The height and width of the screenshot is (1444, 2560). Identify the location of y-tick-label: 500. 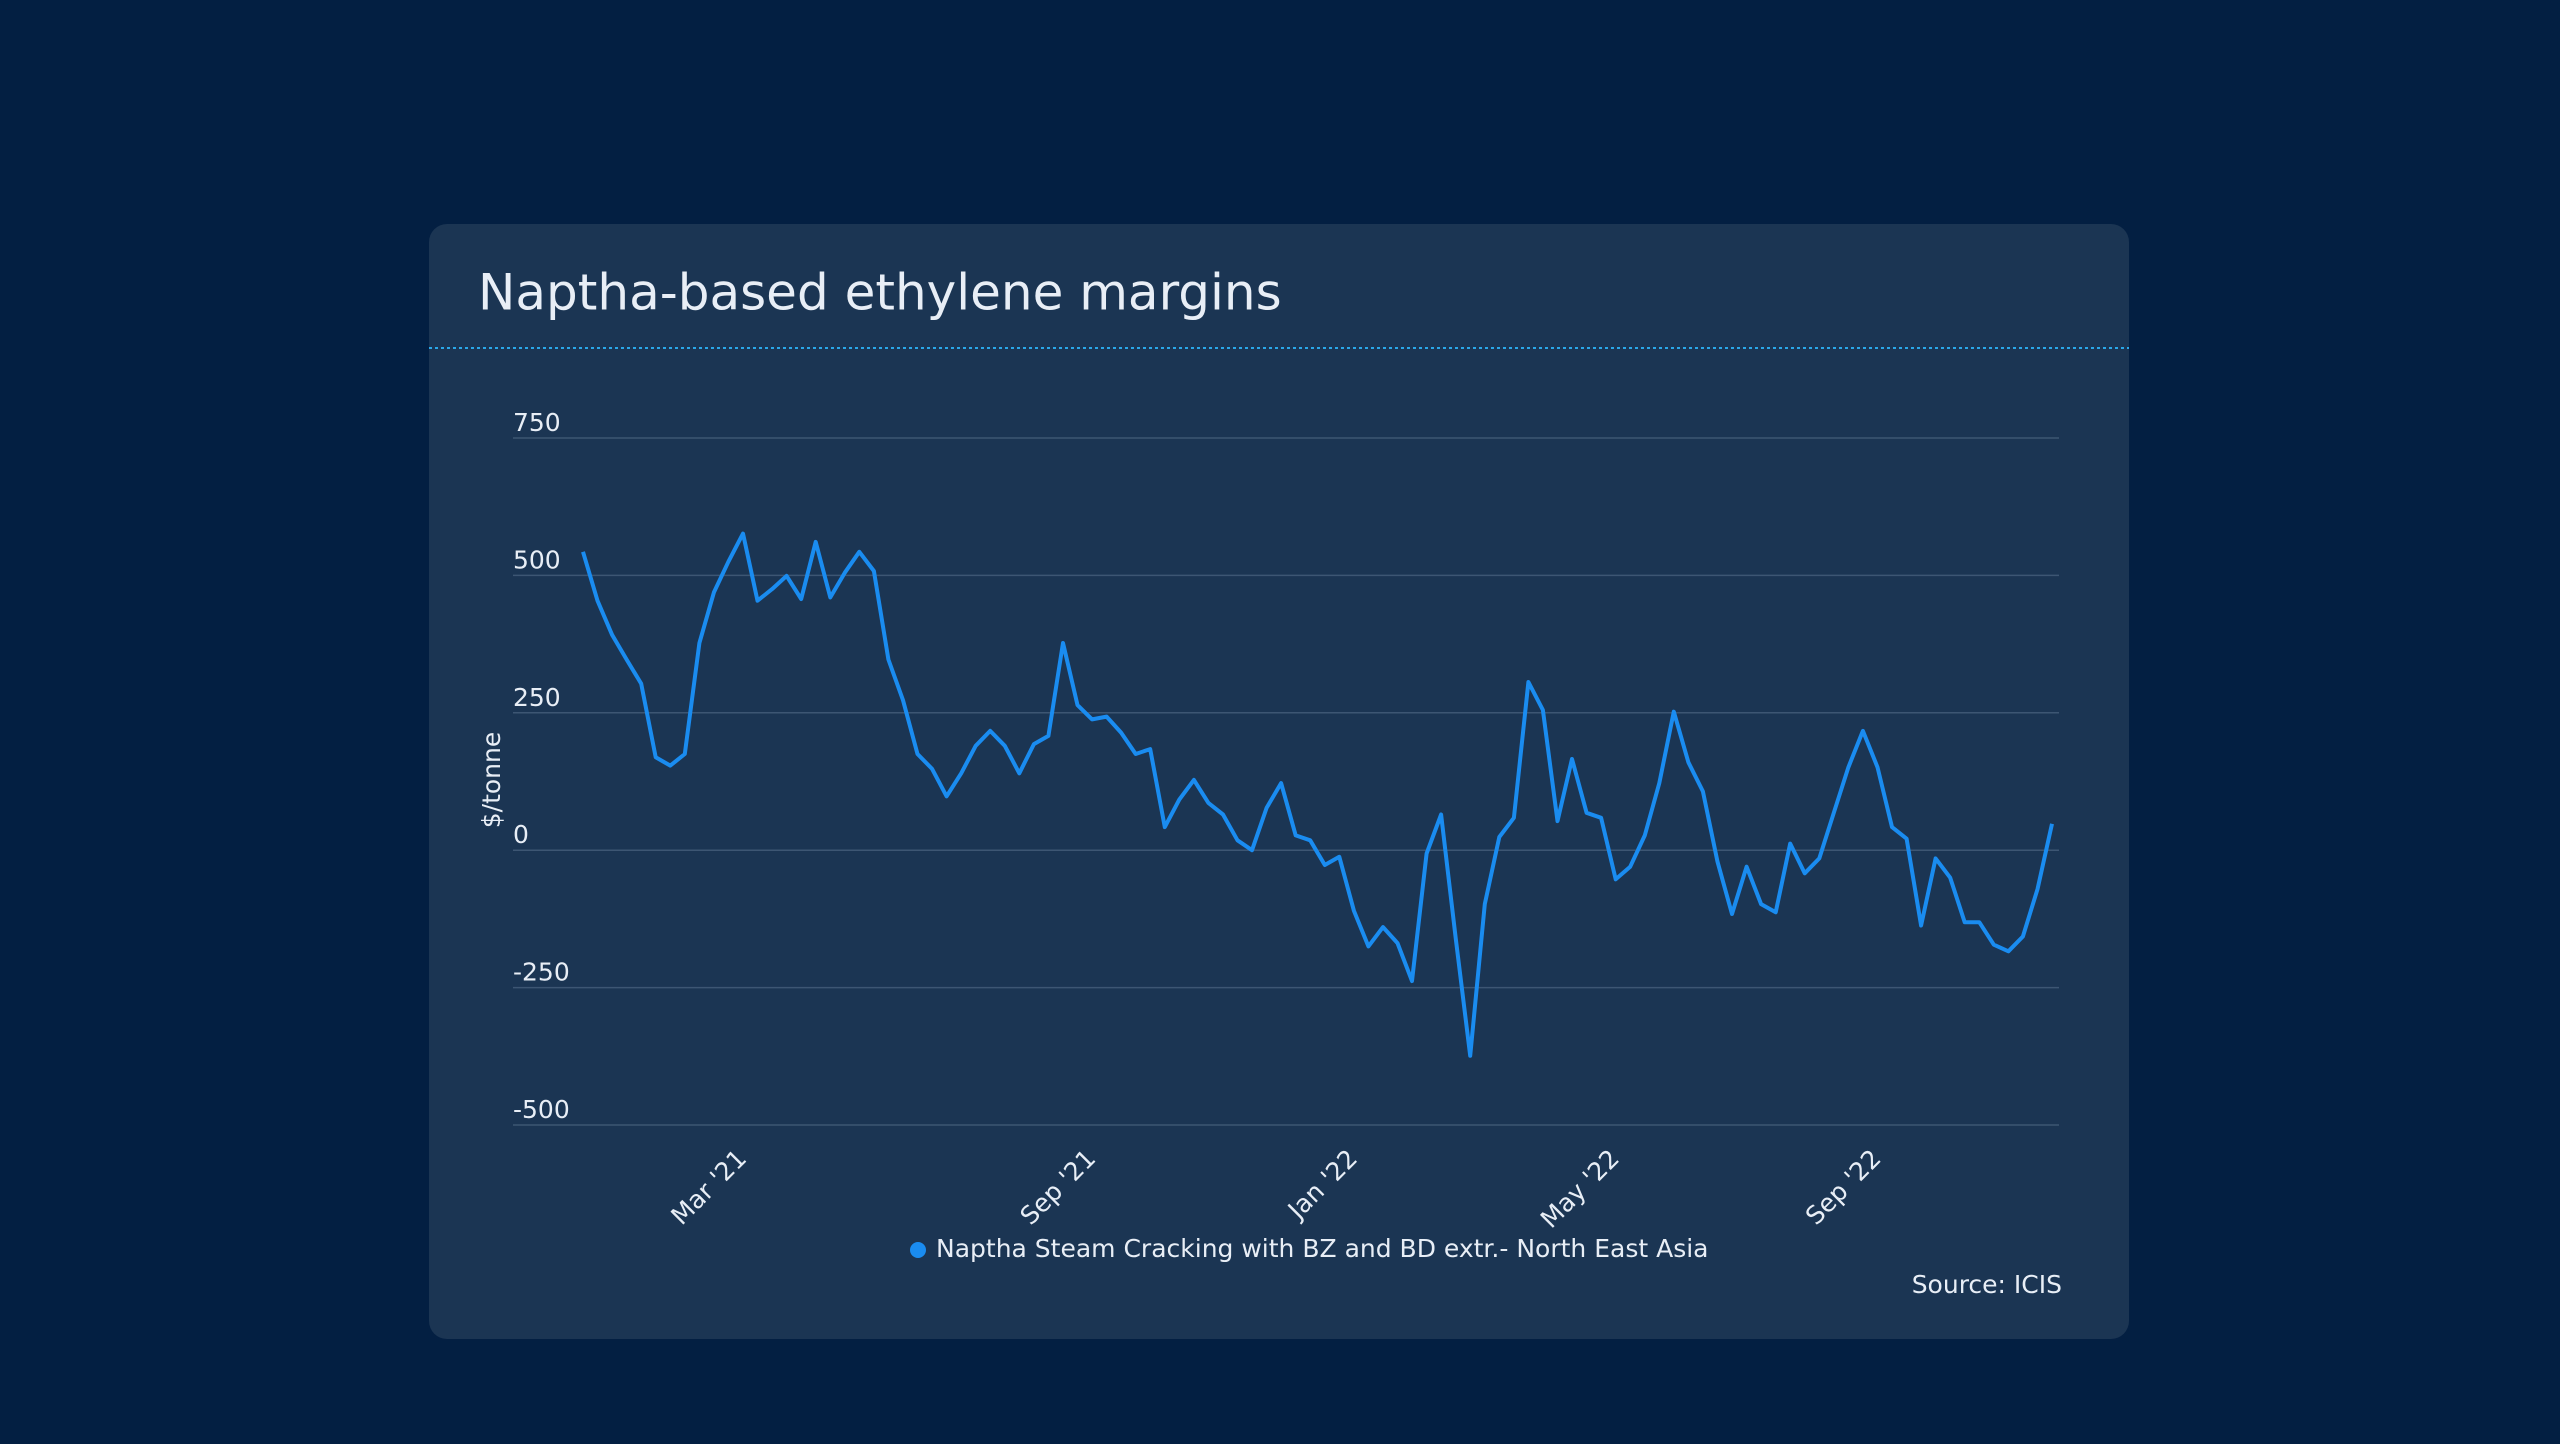
(537, 559).